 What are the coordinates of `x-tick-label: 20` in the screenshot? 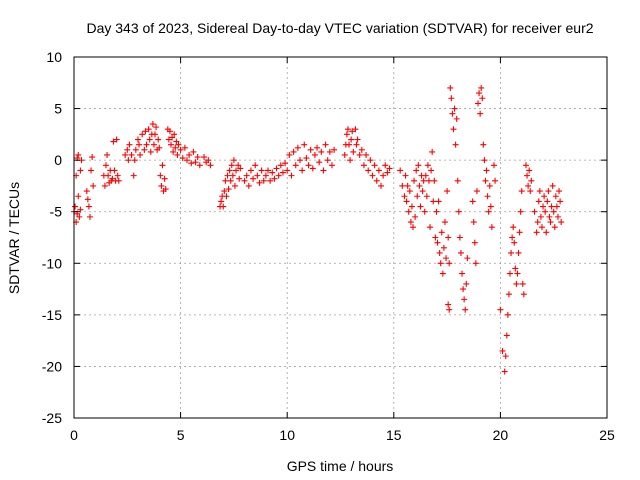 It's located at (501, 435).